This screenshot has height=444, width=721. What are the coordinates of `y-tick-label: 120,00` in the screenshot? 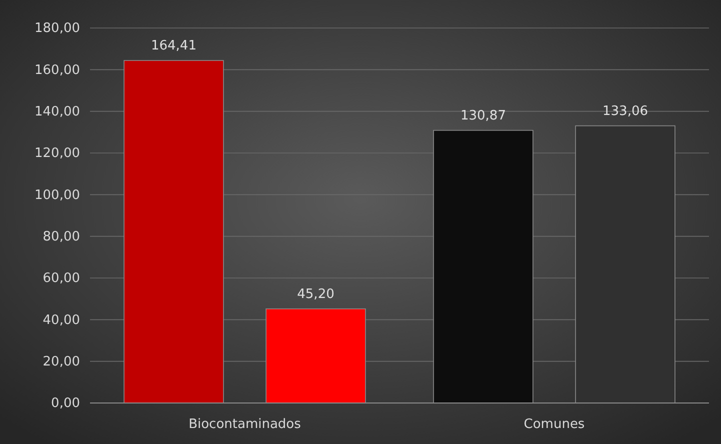 It's located at (57, 154).